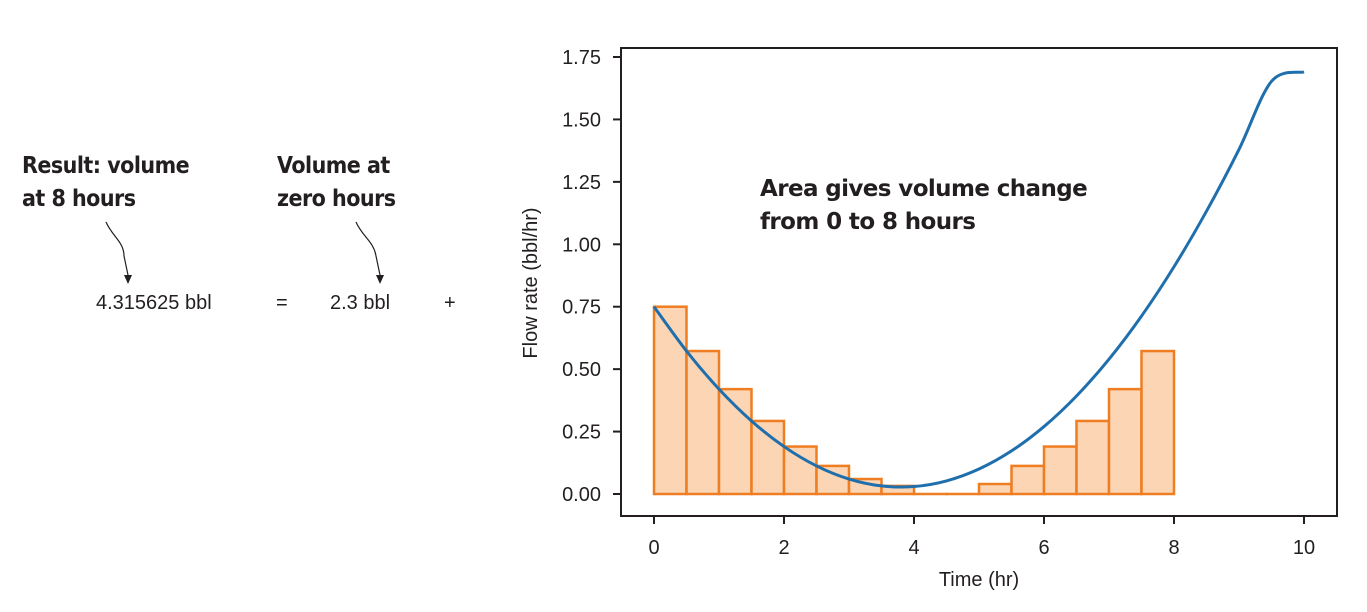  I want to click on x-tick-label: 4, so click(913, 548).